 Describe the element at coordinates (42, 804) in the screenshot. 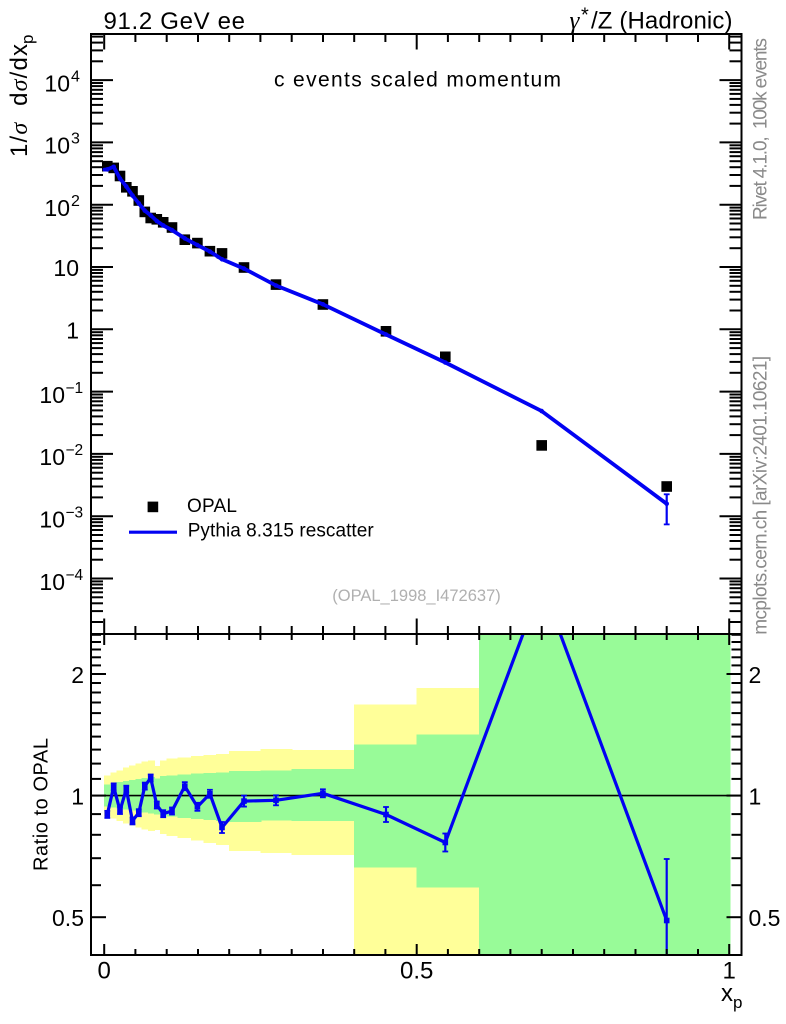

I see `svg-text: Ratio to OPAL` at that location.